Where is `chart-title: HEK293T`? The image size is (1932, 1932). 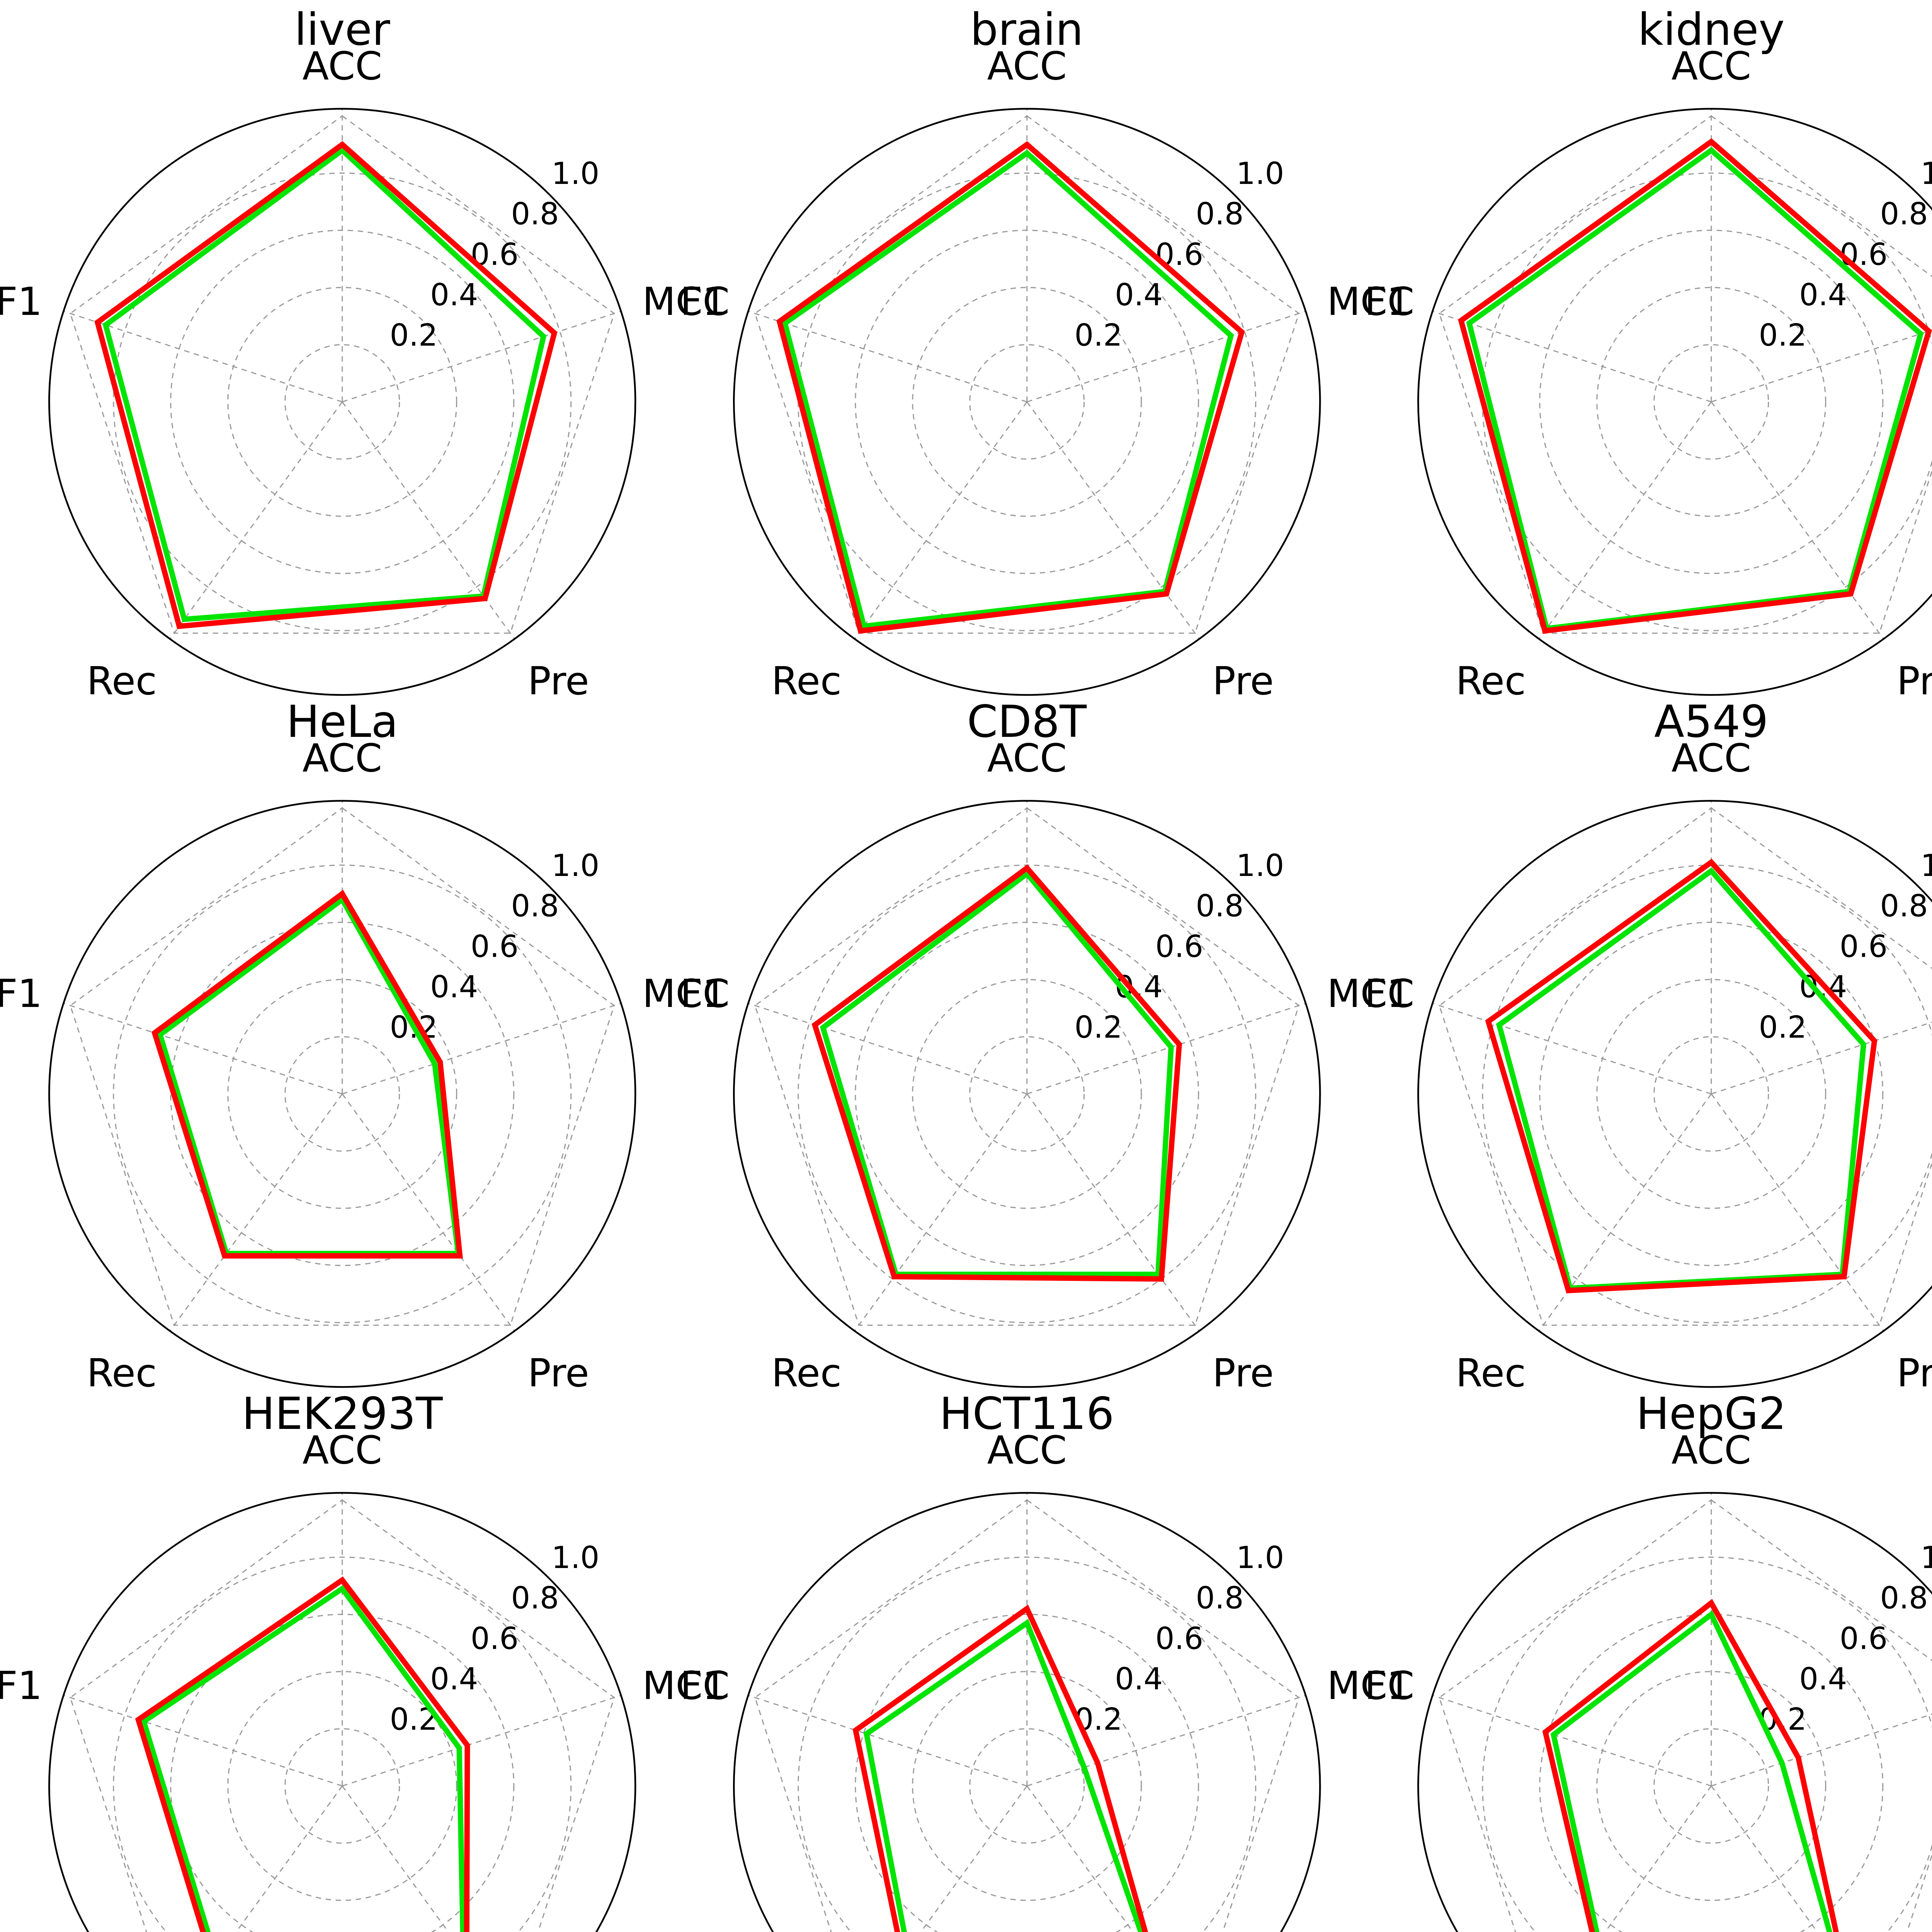
chart-title: HEK293T is located at coordinates (342, 1413).